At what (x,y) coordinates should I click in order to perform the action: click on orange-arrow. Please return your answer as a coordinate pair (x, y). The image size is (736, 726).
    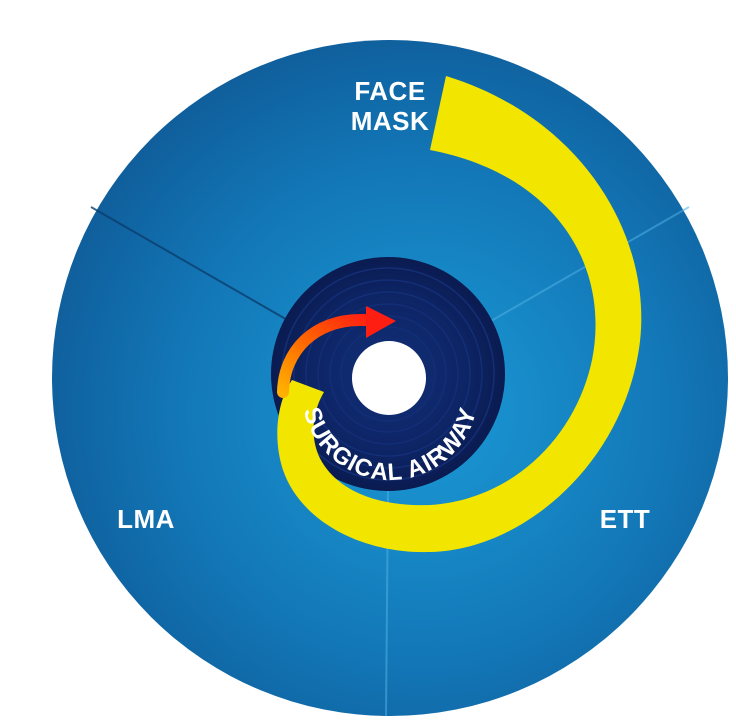
    Looking at the image, I should click on (327, 356).